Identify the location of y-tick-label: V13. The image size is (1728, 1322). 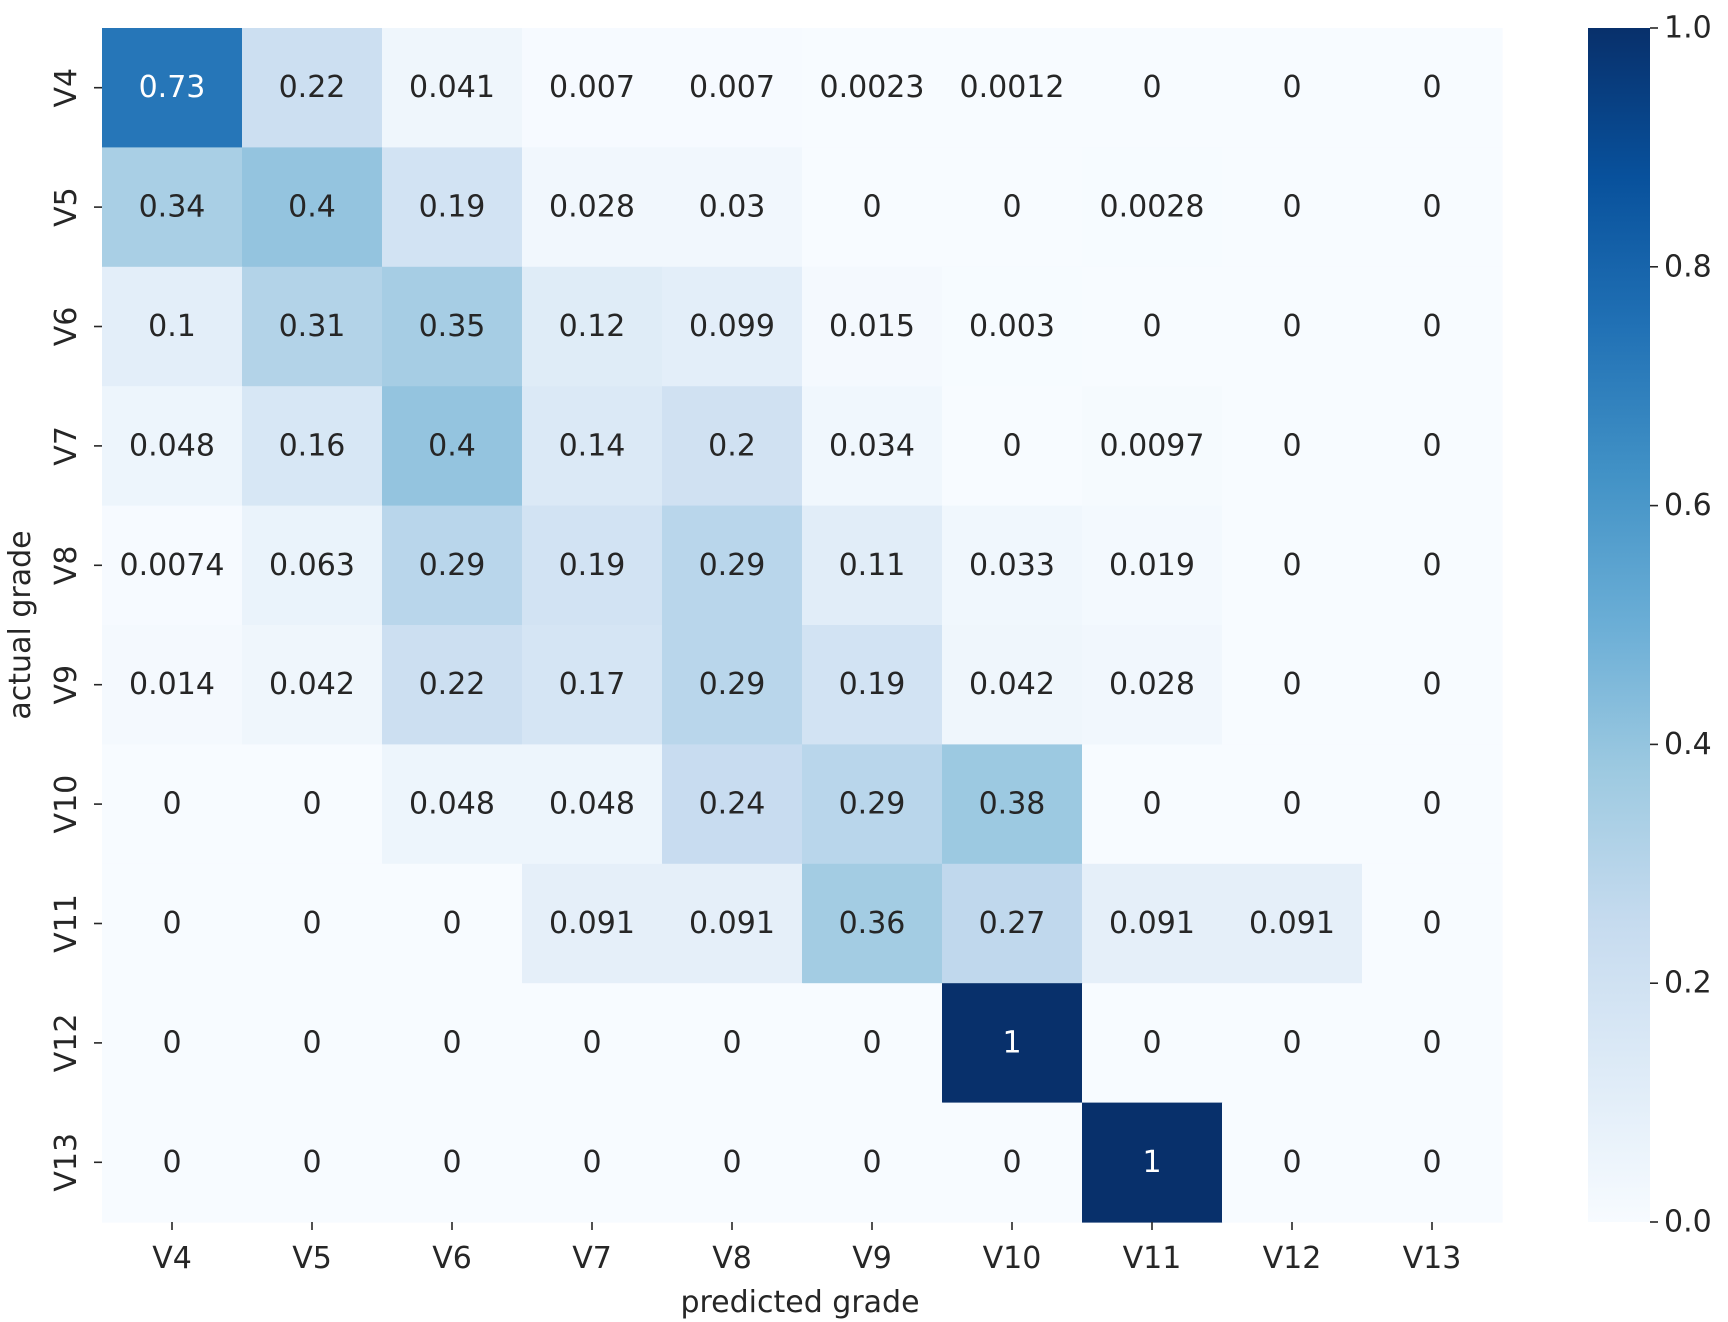
(66, 1162).